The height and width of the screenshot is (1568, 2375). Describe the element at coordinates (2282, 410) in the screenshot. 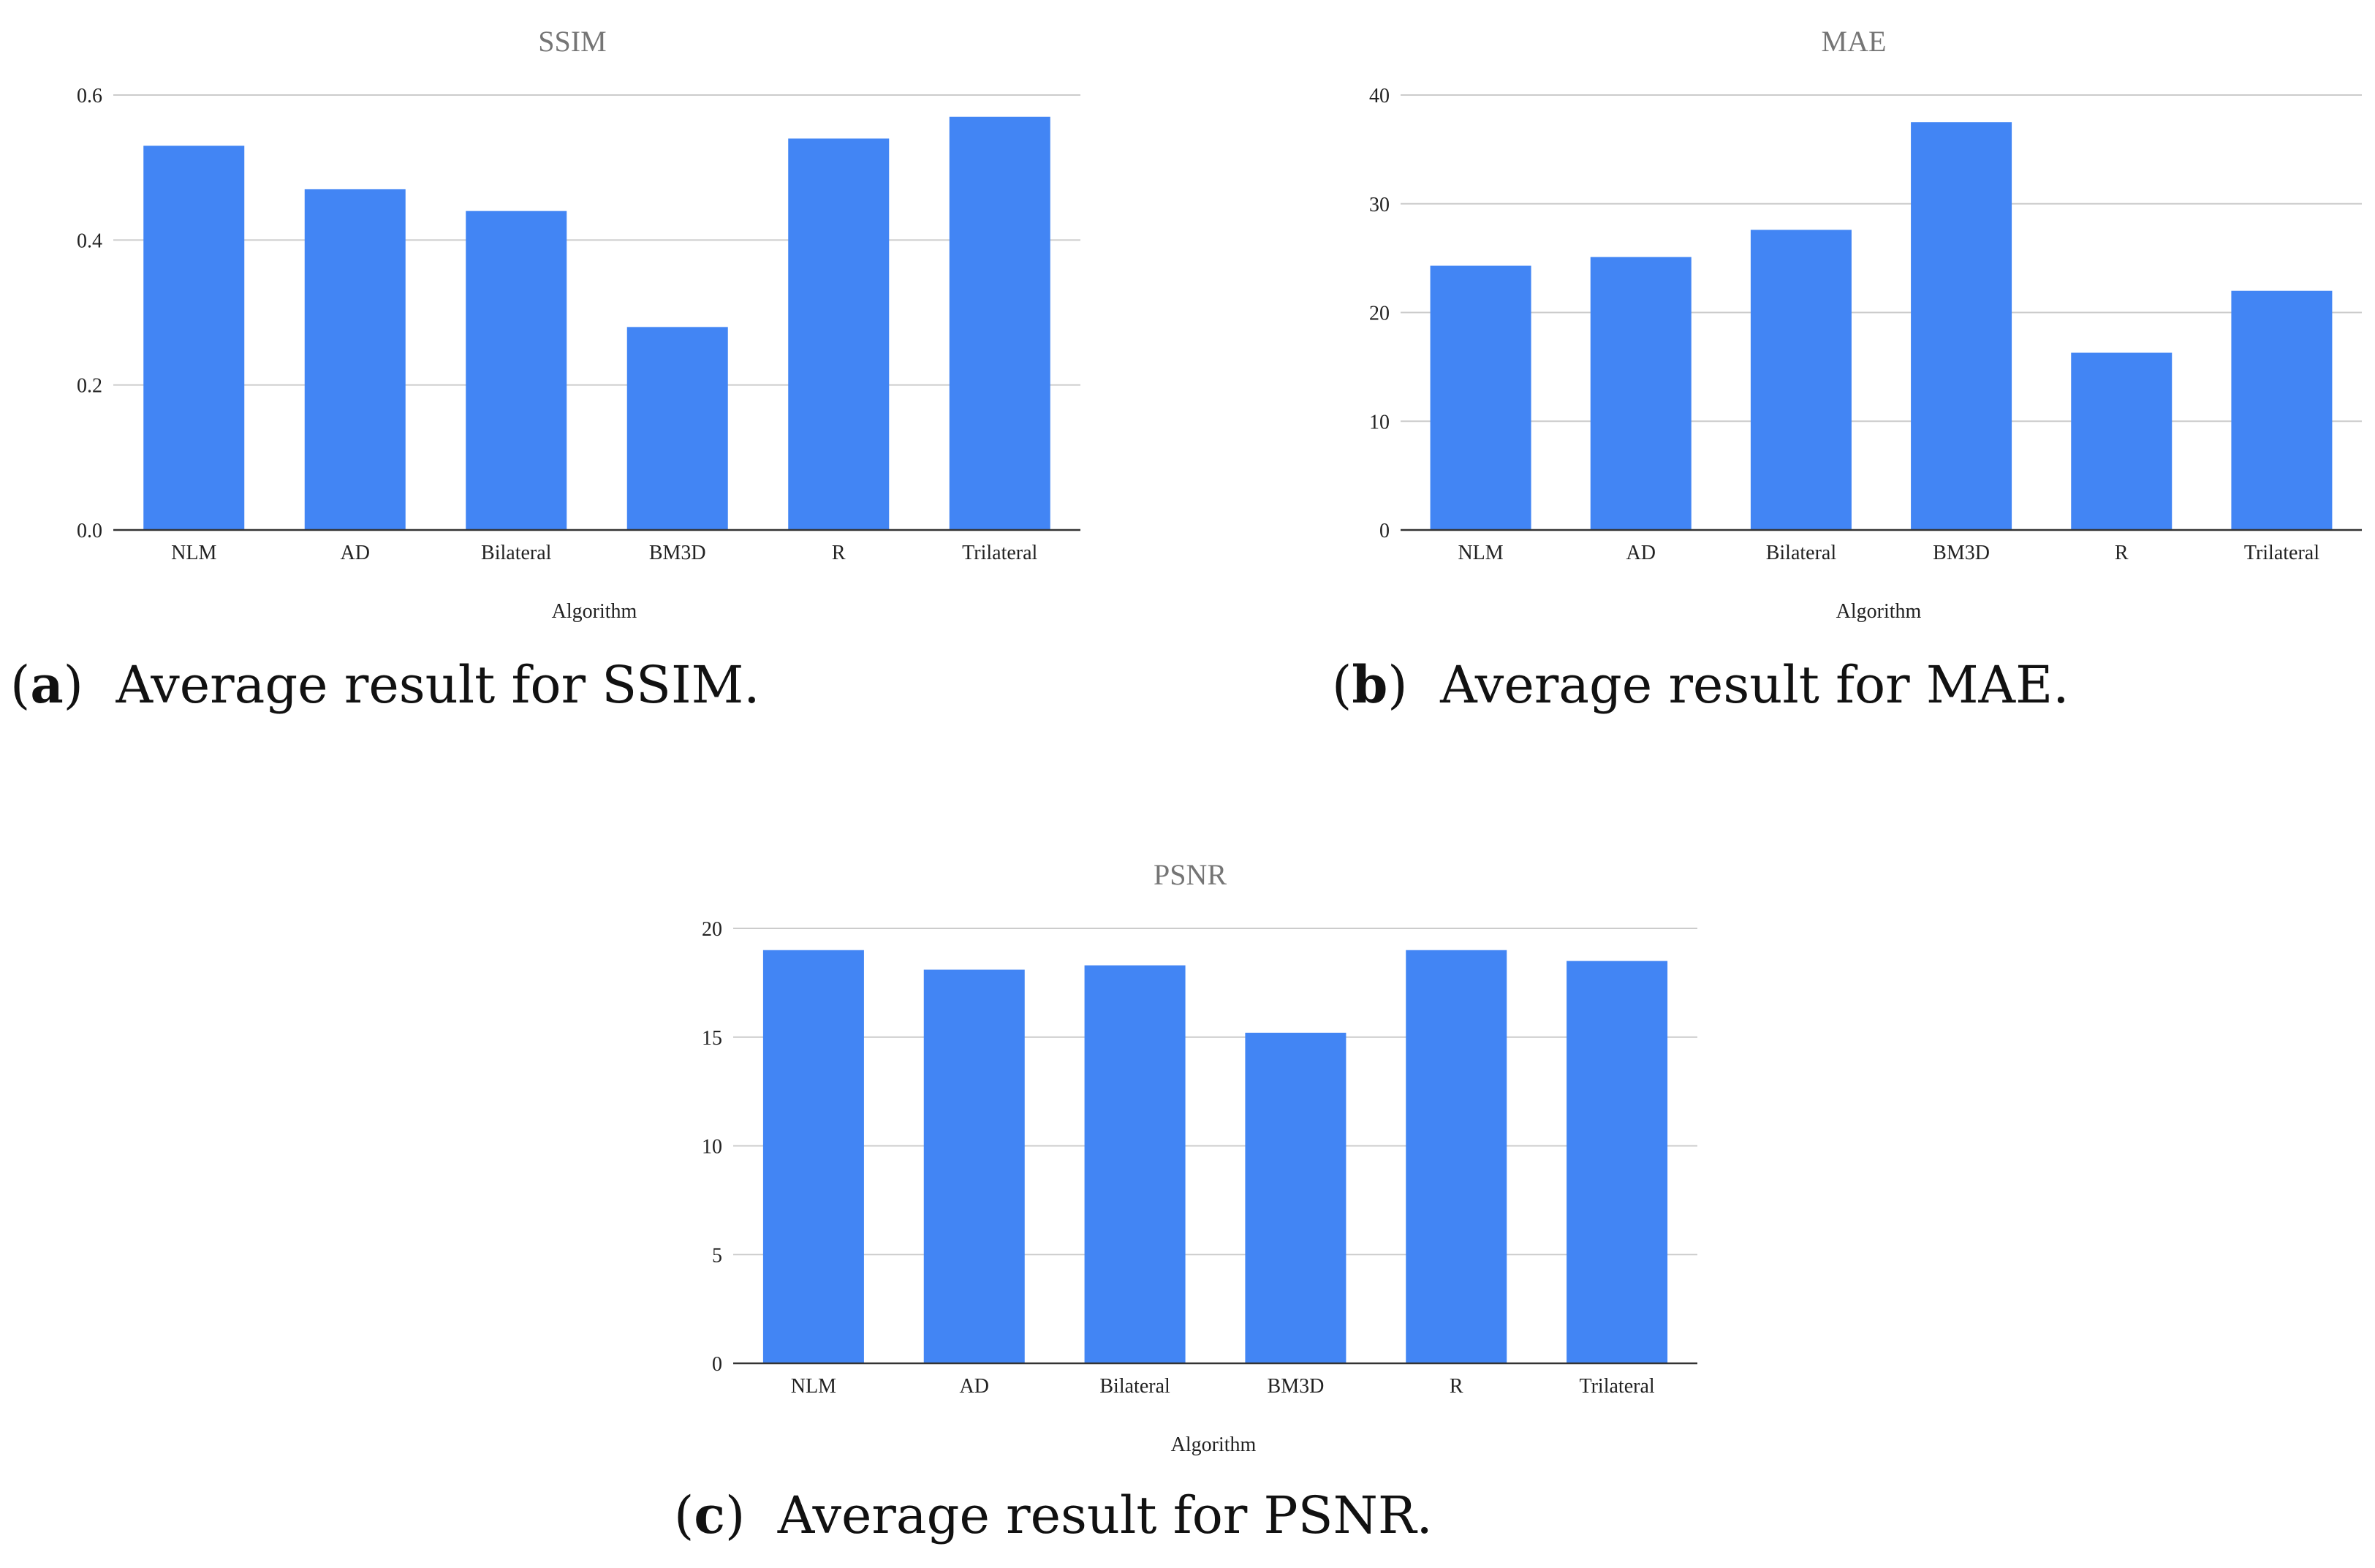

I see `mae-bar-trilateral` at that location.